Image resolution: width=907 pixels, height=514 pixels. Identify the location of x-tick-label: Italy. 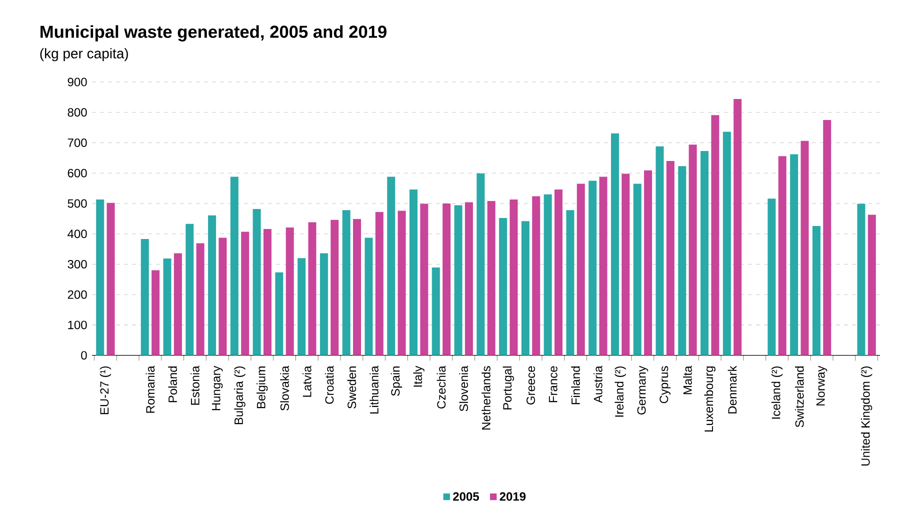
(418, 376).